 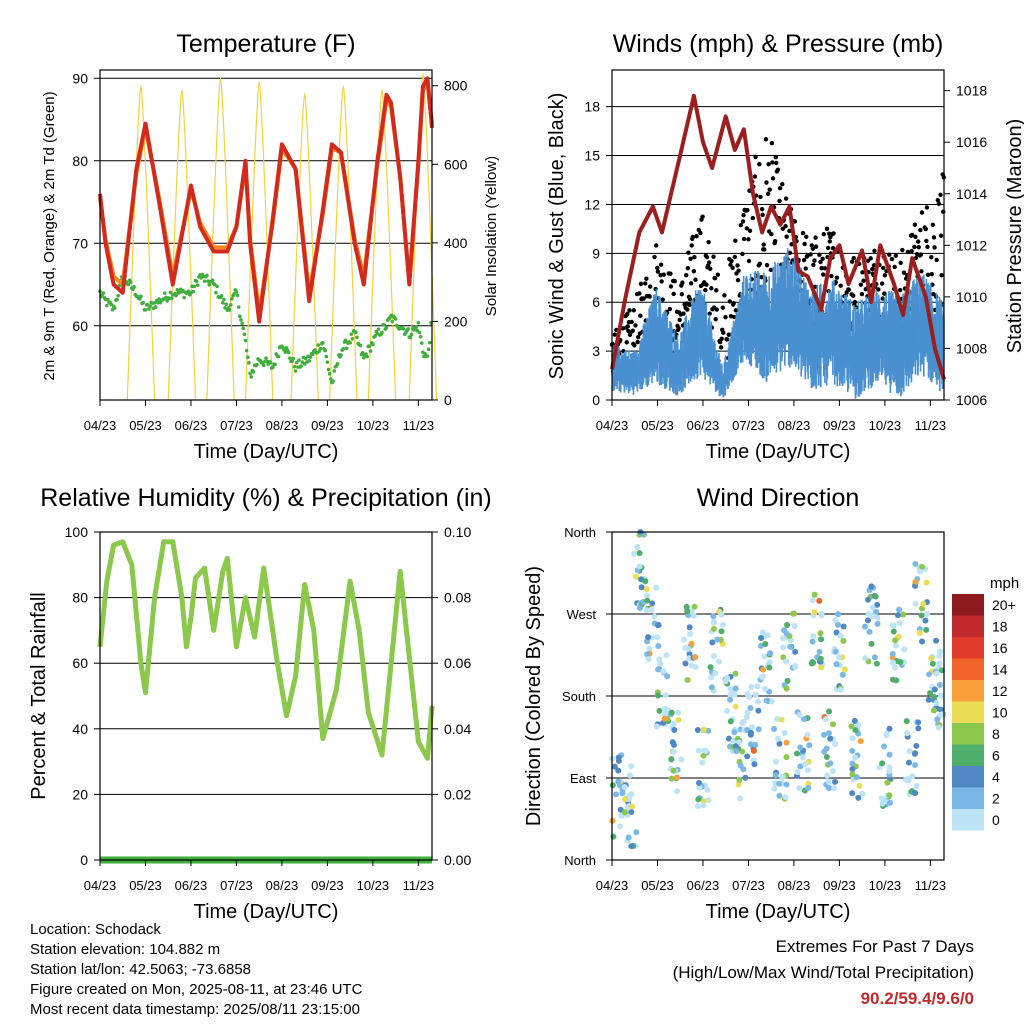 What do you see at coordinates (582, 614) in the screenshot?
I see `dir-ytick-label: West` at bounding box center [582, 614].